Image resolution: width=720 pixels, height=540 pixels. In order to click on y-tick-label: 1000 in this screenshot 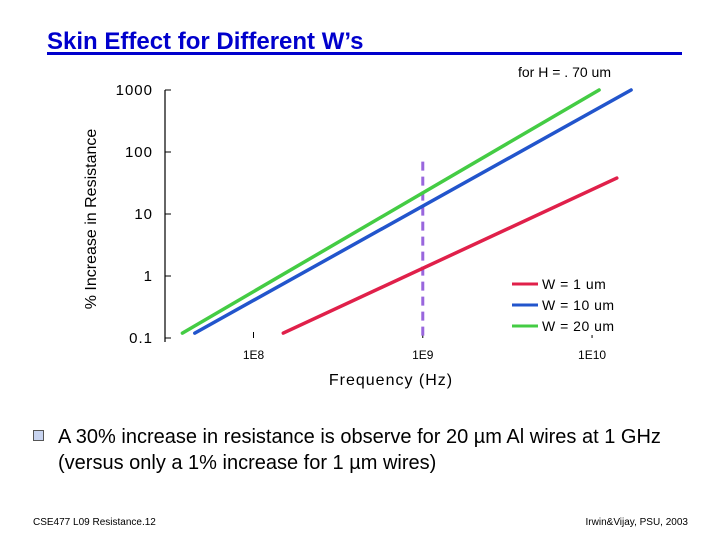, I will do `click(134, 90)`.